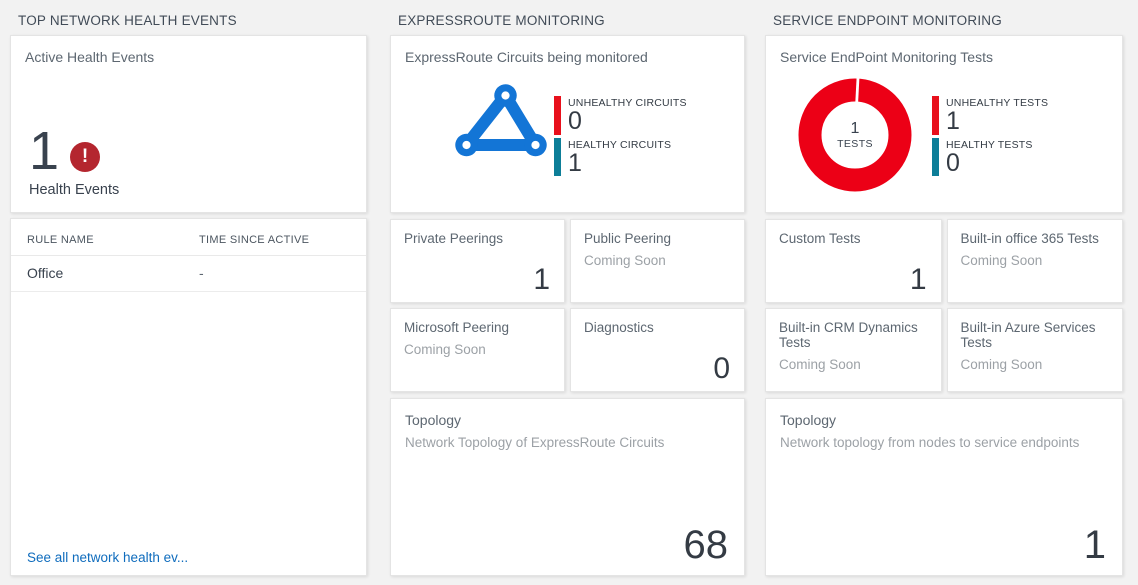 The image size is (1138, 585). I want to click on tile-public-peering: Public Peering Coming Soon, so click(657, 261).